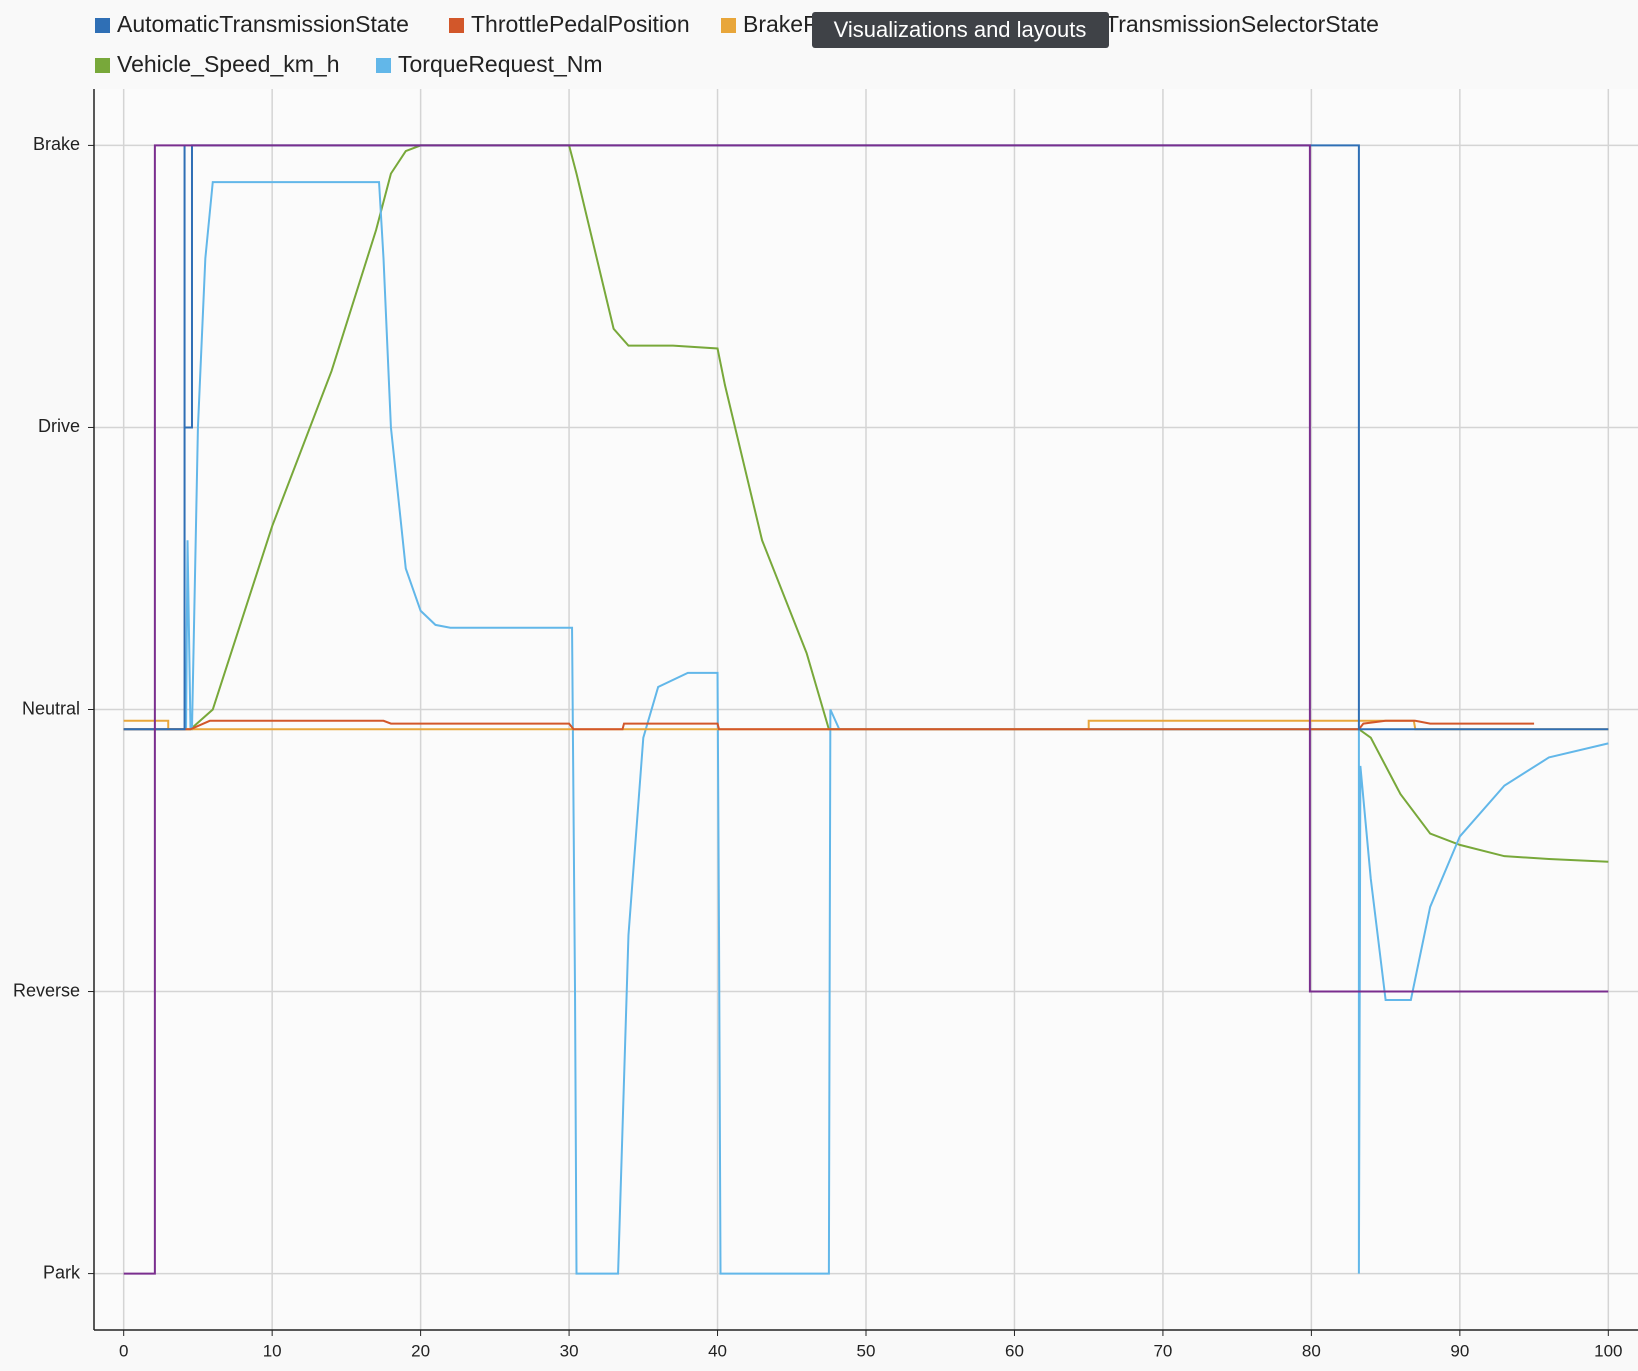 Image resolution: width=1638 pixels, height=1371 pixels. What do you see at coordinates (1459, 1350) in the screenshot?
I see `x-tick-label: 90` at bounding box center [1459, 1350].